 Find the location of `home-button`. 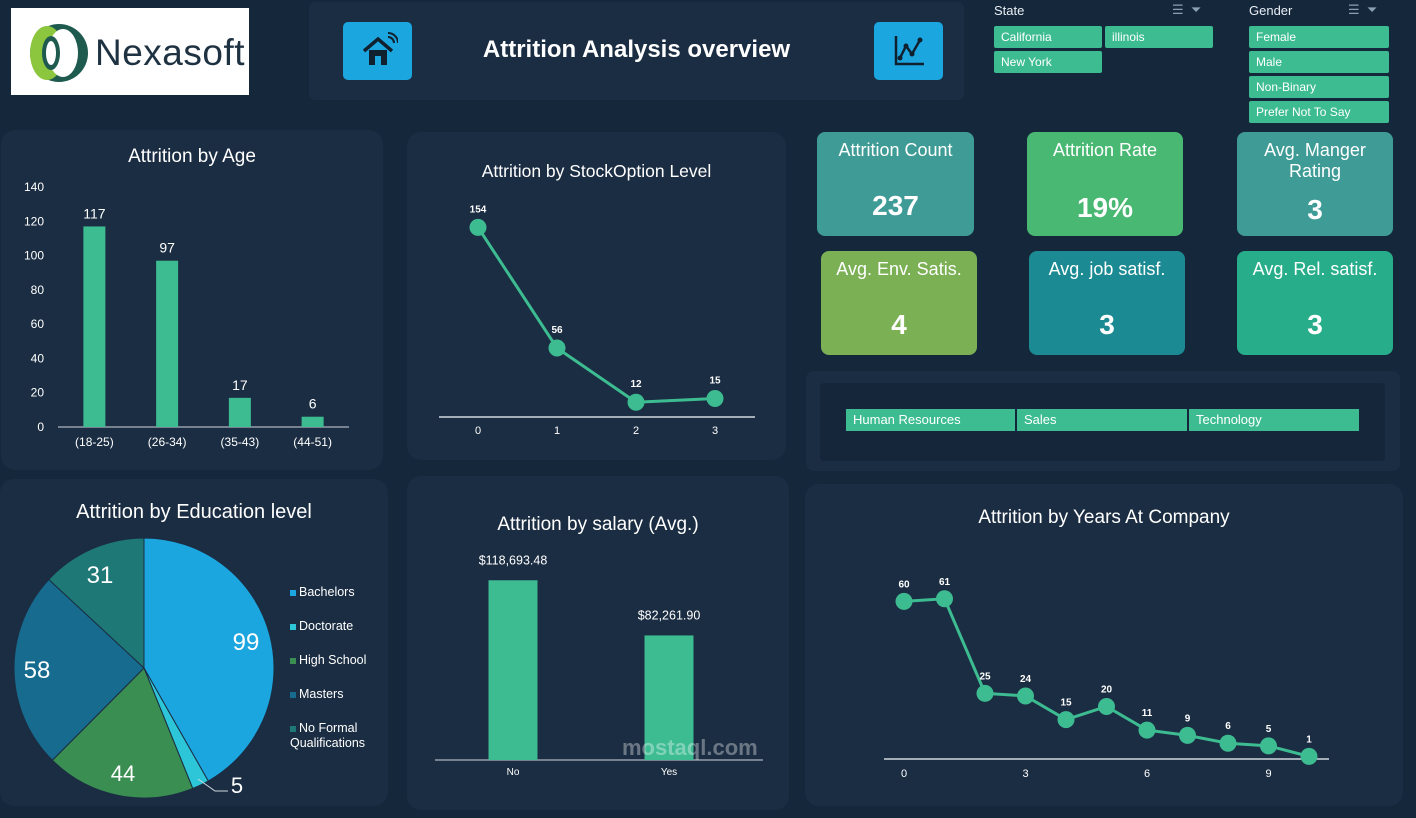

home-button is located at coordinates (377, 51).